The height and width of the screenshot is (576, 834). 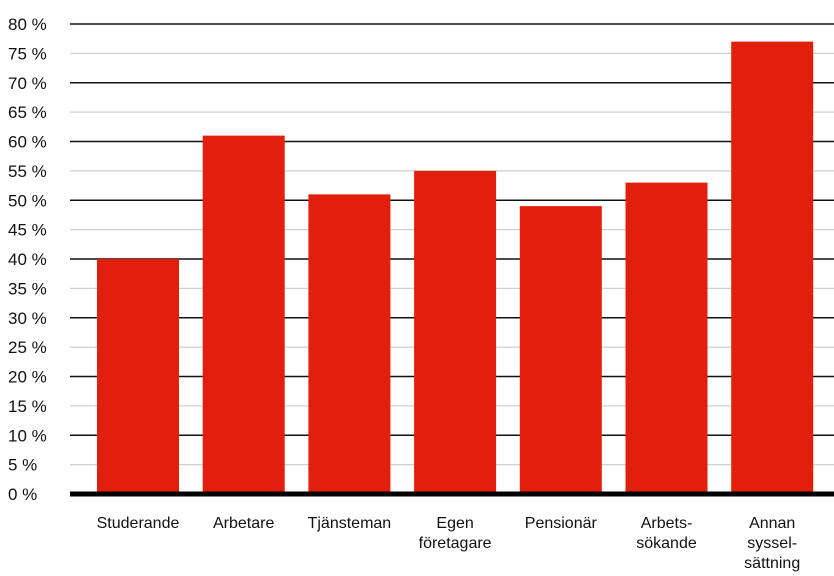 I want to click on x-tick-label: Egen företagare, so click(x=455, y=533).